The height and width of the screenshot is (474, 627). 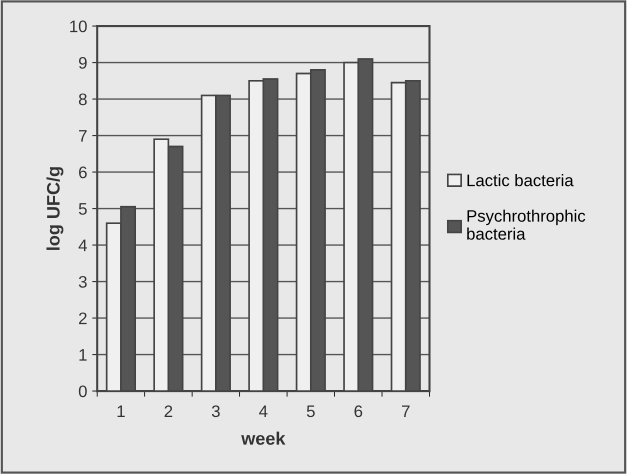 I want to click on x-tick-label: 4, so click(x=263, y=412).